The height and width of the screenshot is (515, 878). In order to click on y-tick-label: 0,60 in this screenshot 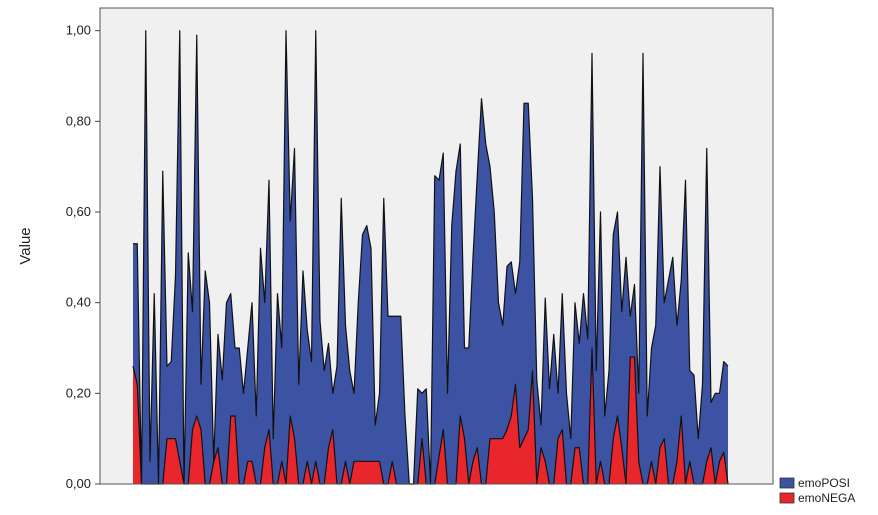, I will do `click(78, 211)`.